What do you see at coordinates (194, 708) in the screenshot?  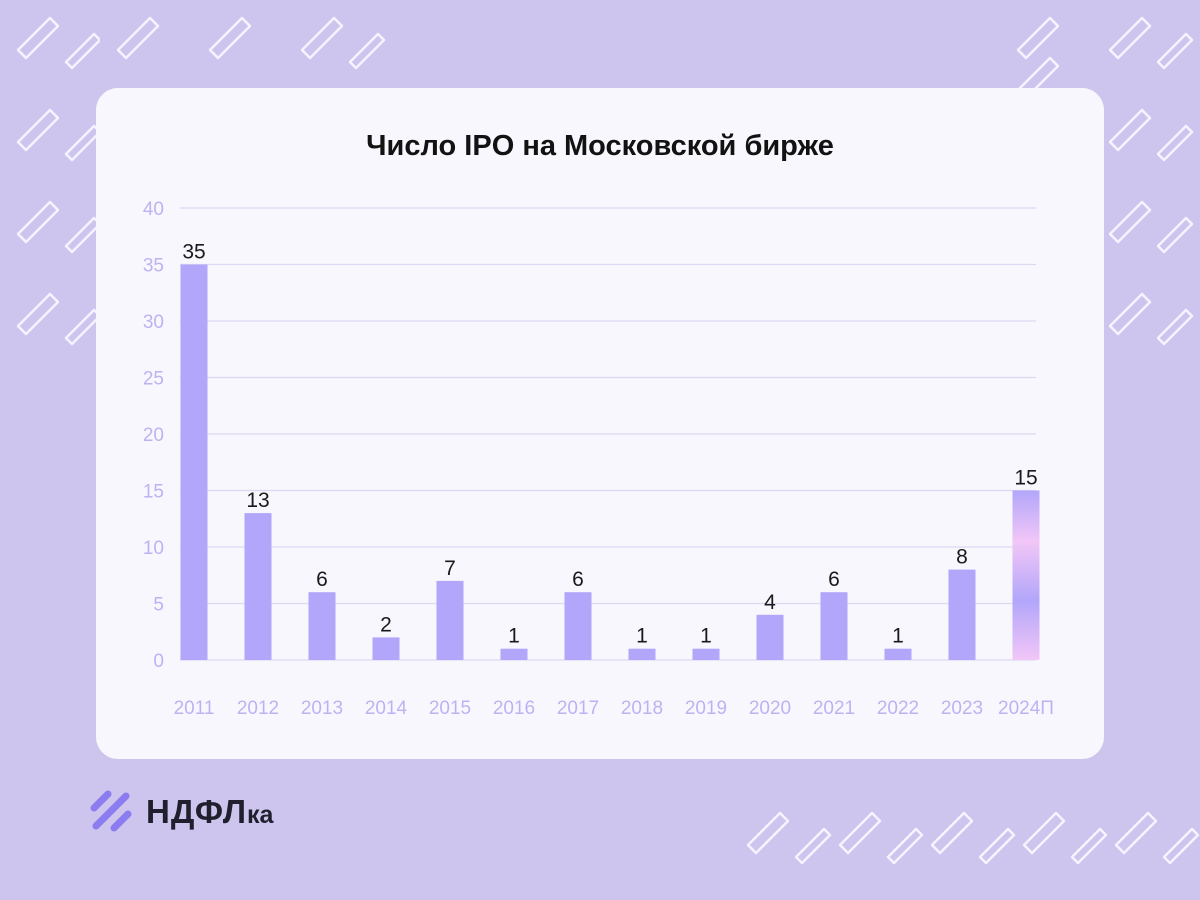 I see `x-tick-label: 2011` at bounding box center [194, 708].